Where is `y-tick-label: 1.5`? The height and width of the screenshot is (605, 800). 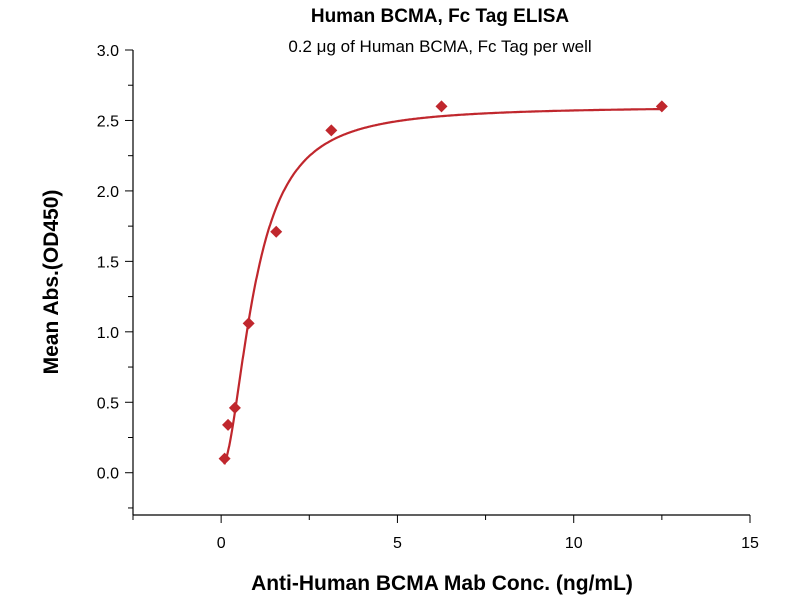 y-tick-label: 1.5 is located at coordinates (108, 262).